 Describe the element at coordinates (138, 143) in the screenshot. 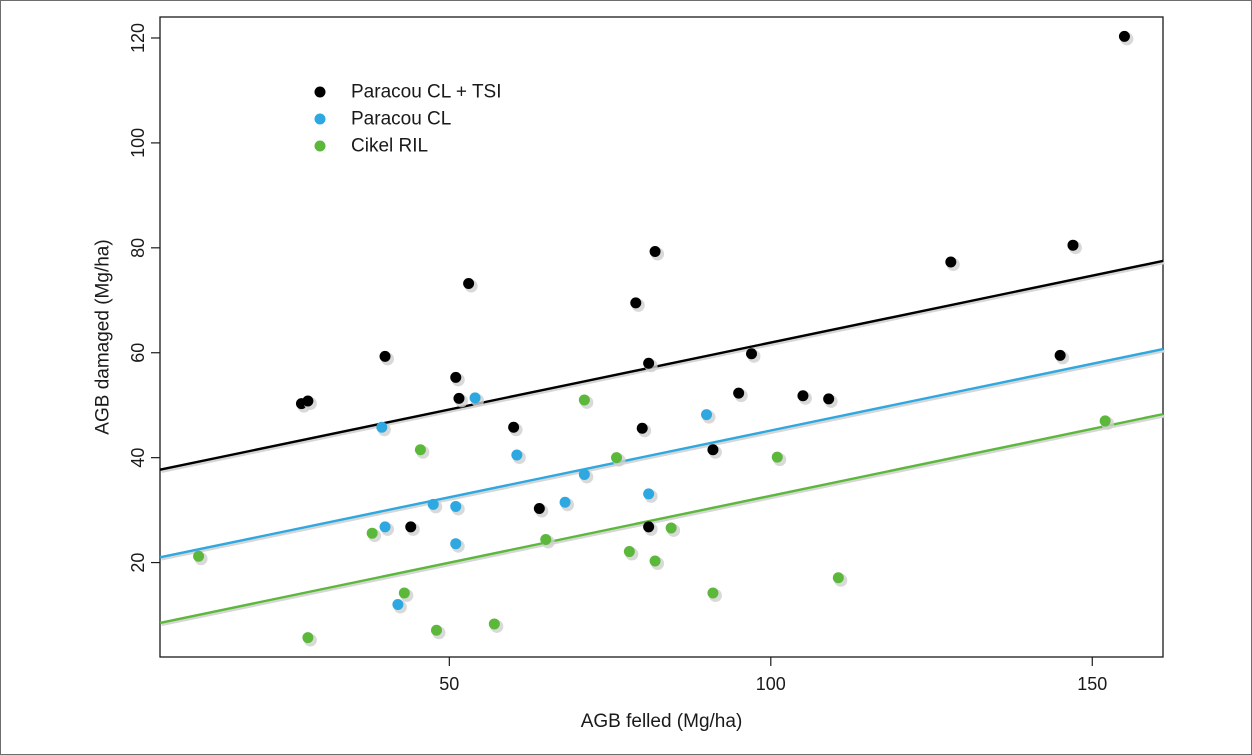

I see `y-tick-label: 100` at that location.